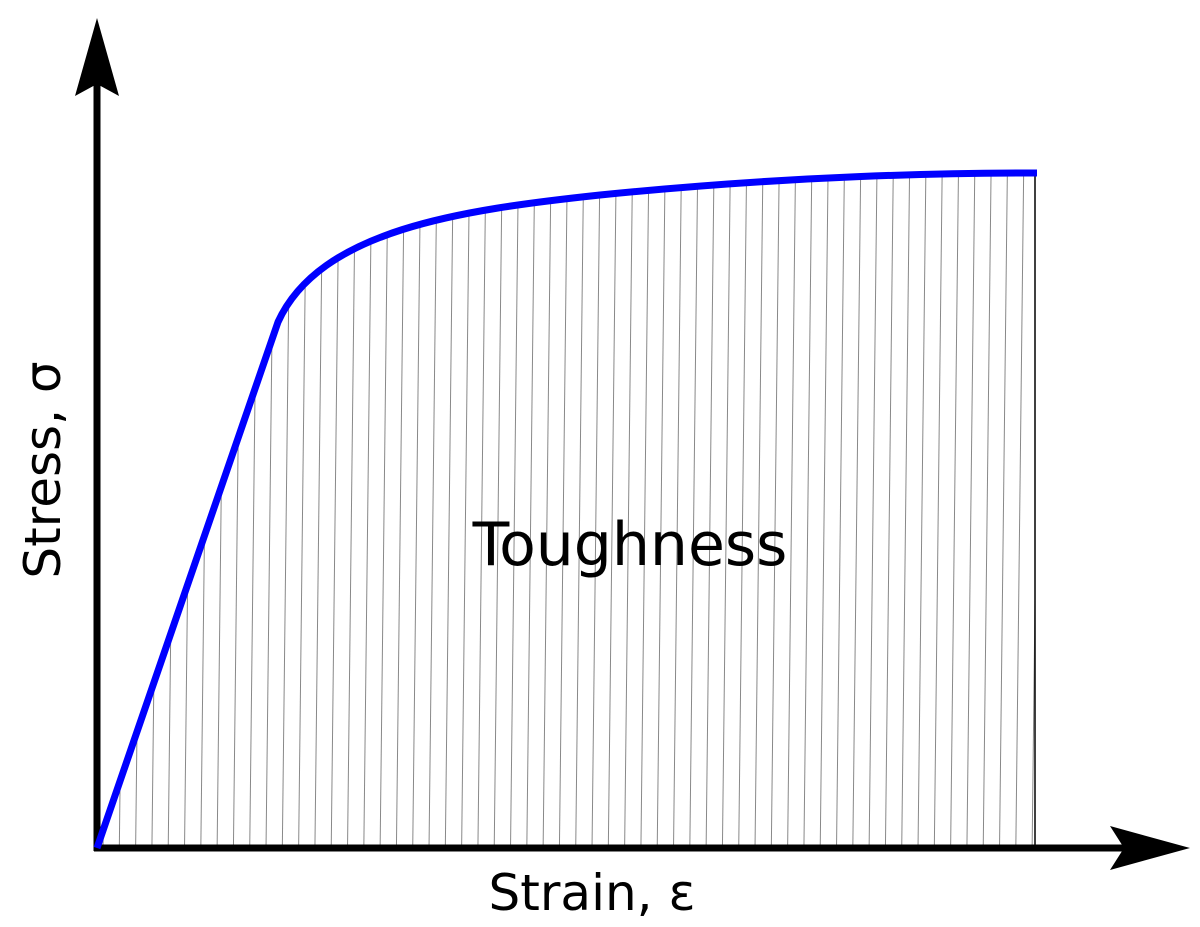 This screenshot has width=1200, height=927. I want to click on x-label: Strain, ε, so click(592, 893).